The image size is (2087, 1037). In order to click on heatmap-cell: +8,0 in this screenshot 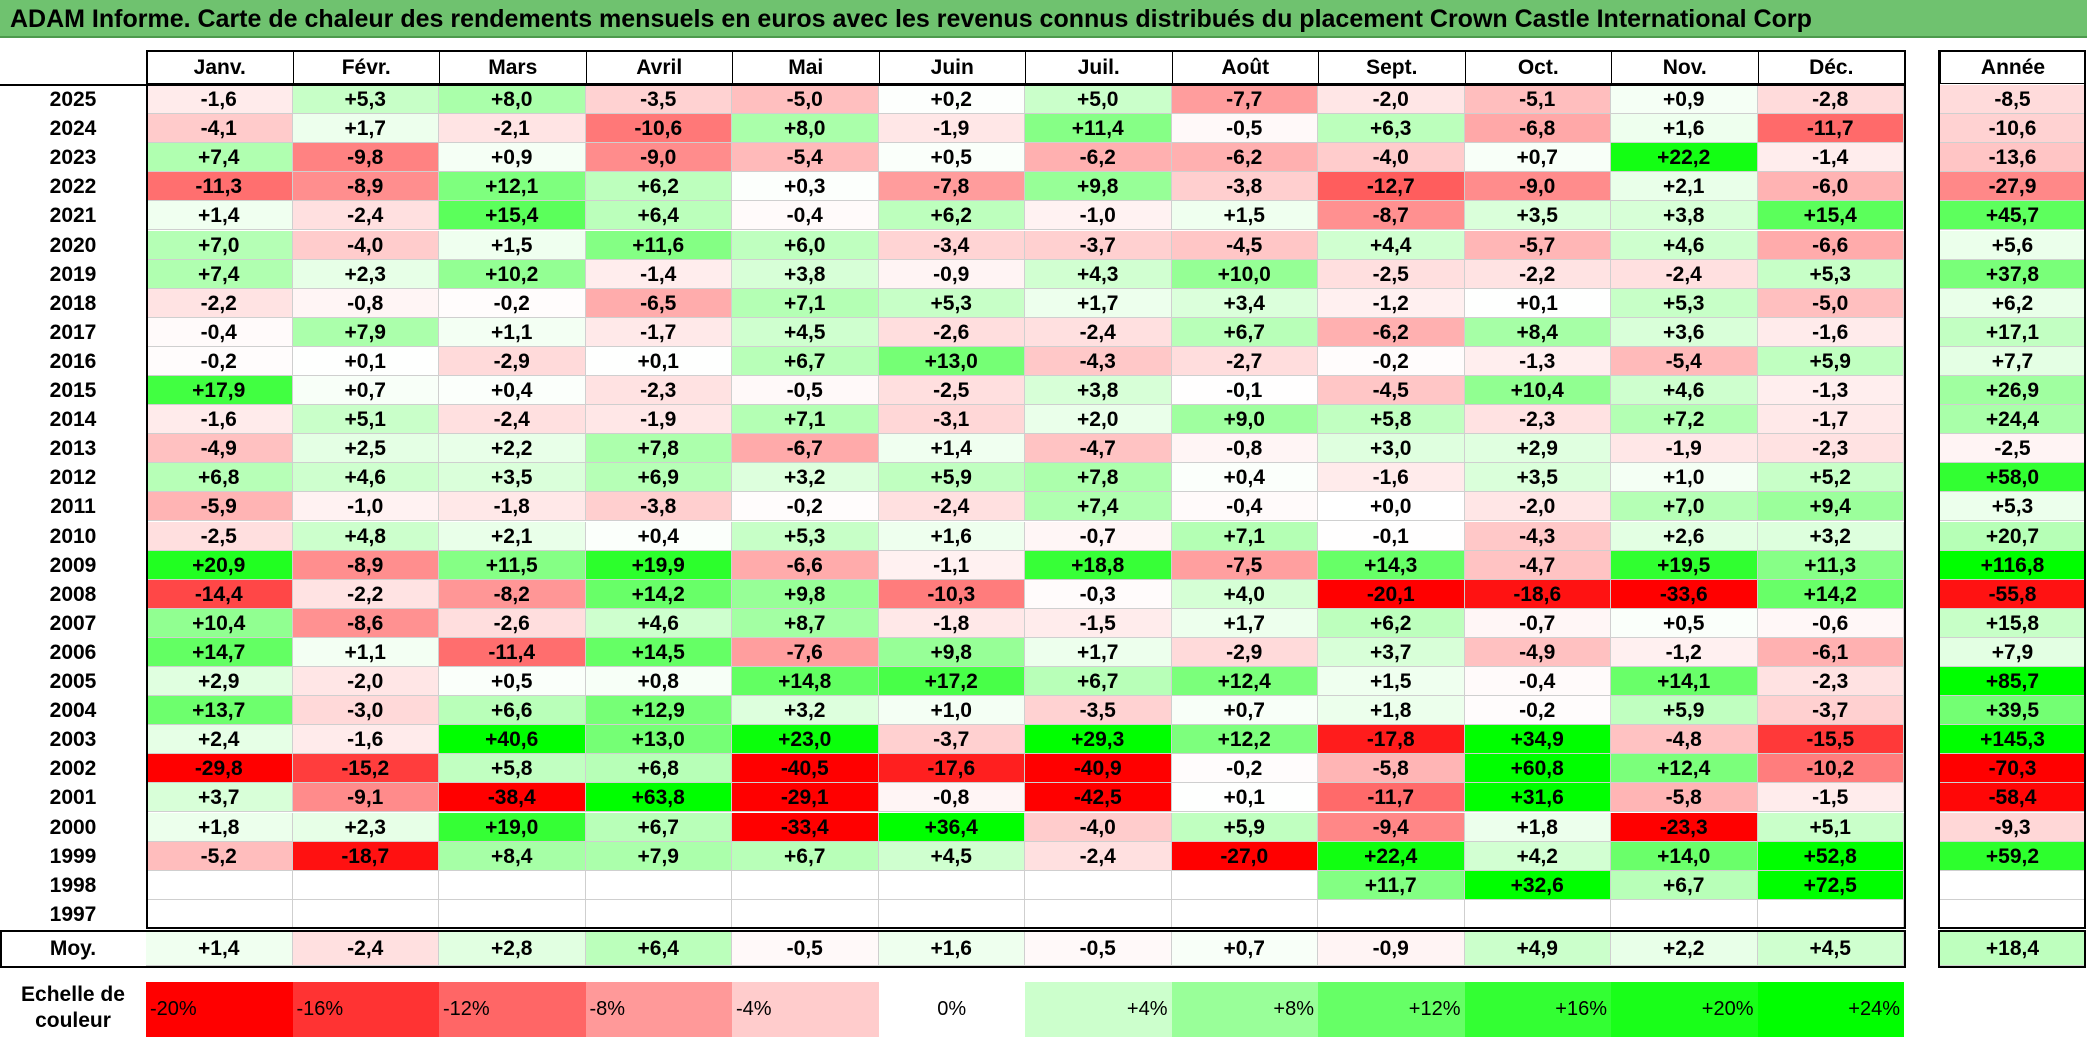, I will do `click(512, 100)`.